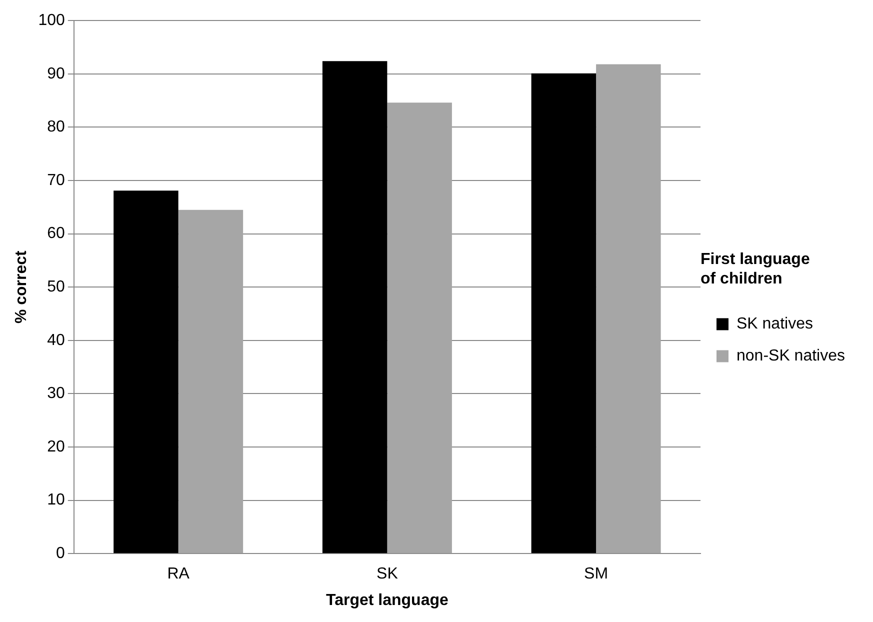  I want to click on y-tick-label: 0, so click(60, 553).